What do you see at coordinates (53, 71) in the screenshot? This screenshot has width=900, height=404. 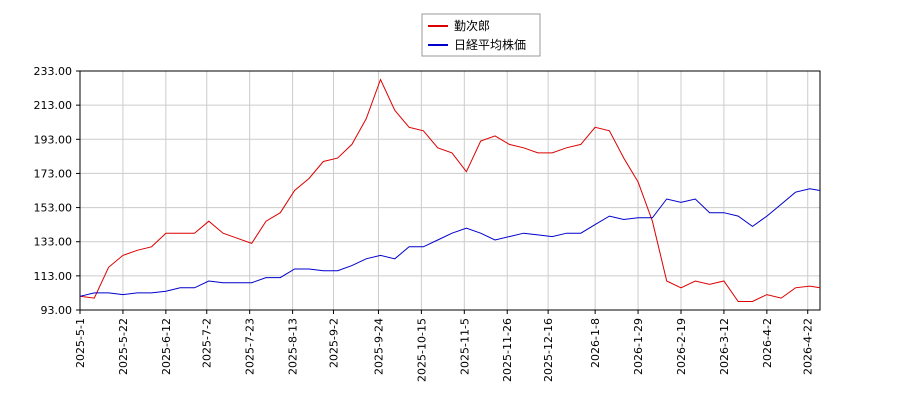 I see `y-tick-label: 233.00` at bounding box center [53, 71].